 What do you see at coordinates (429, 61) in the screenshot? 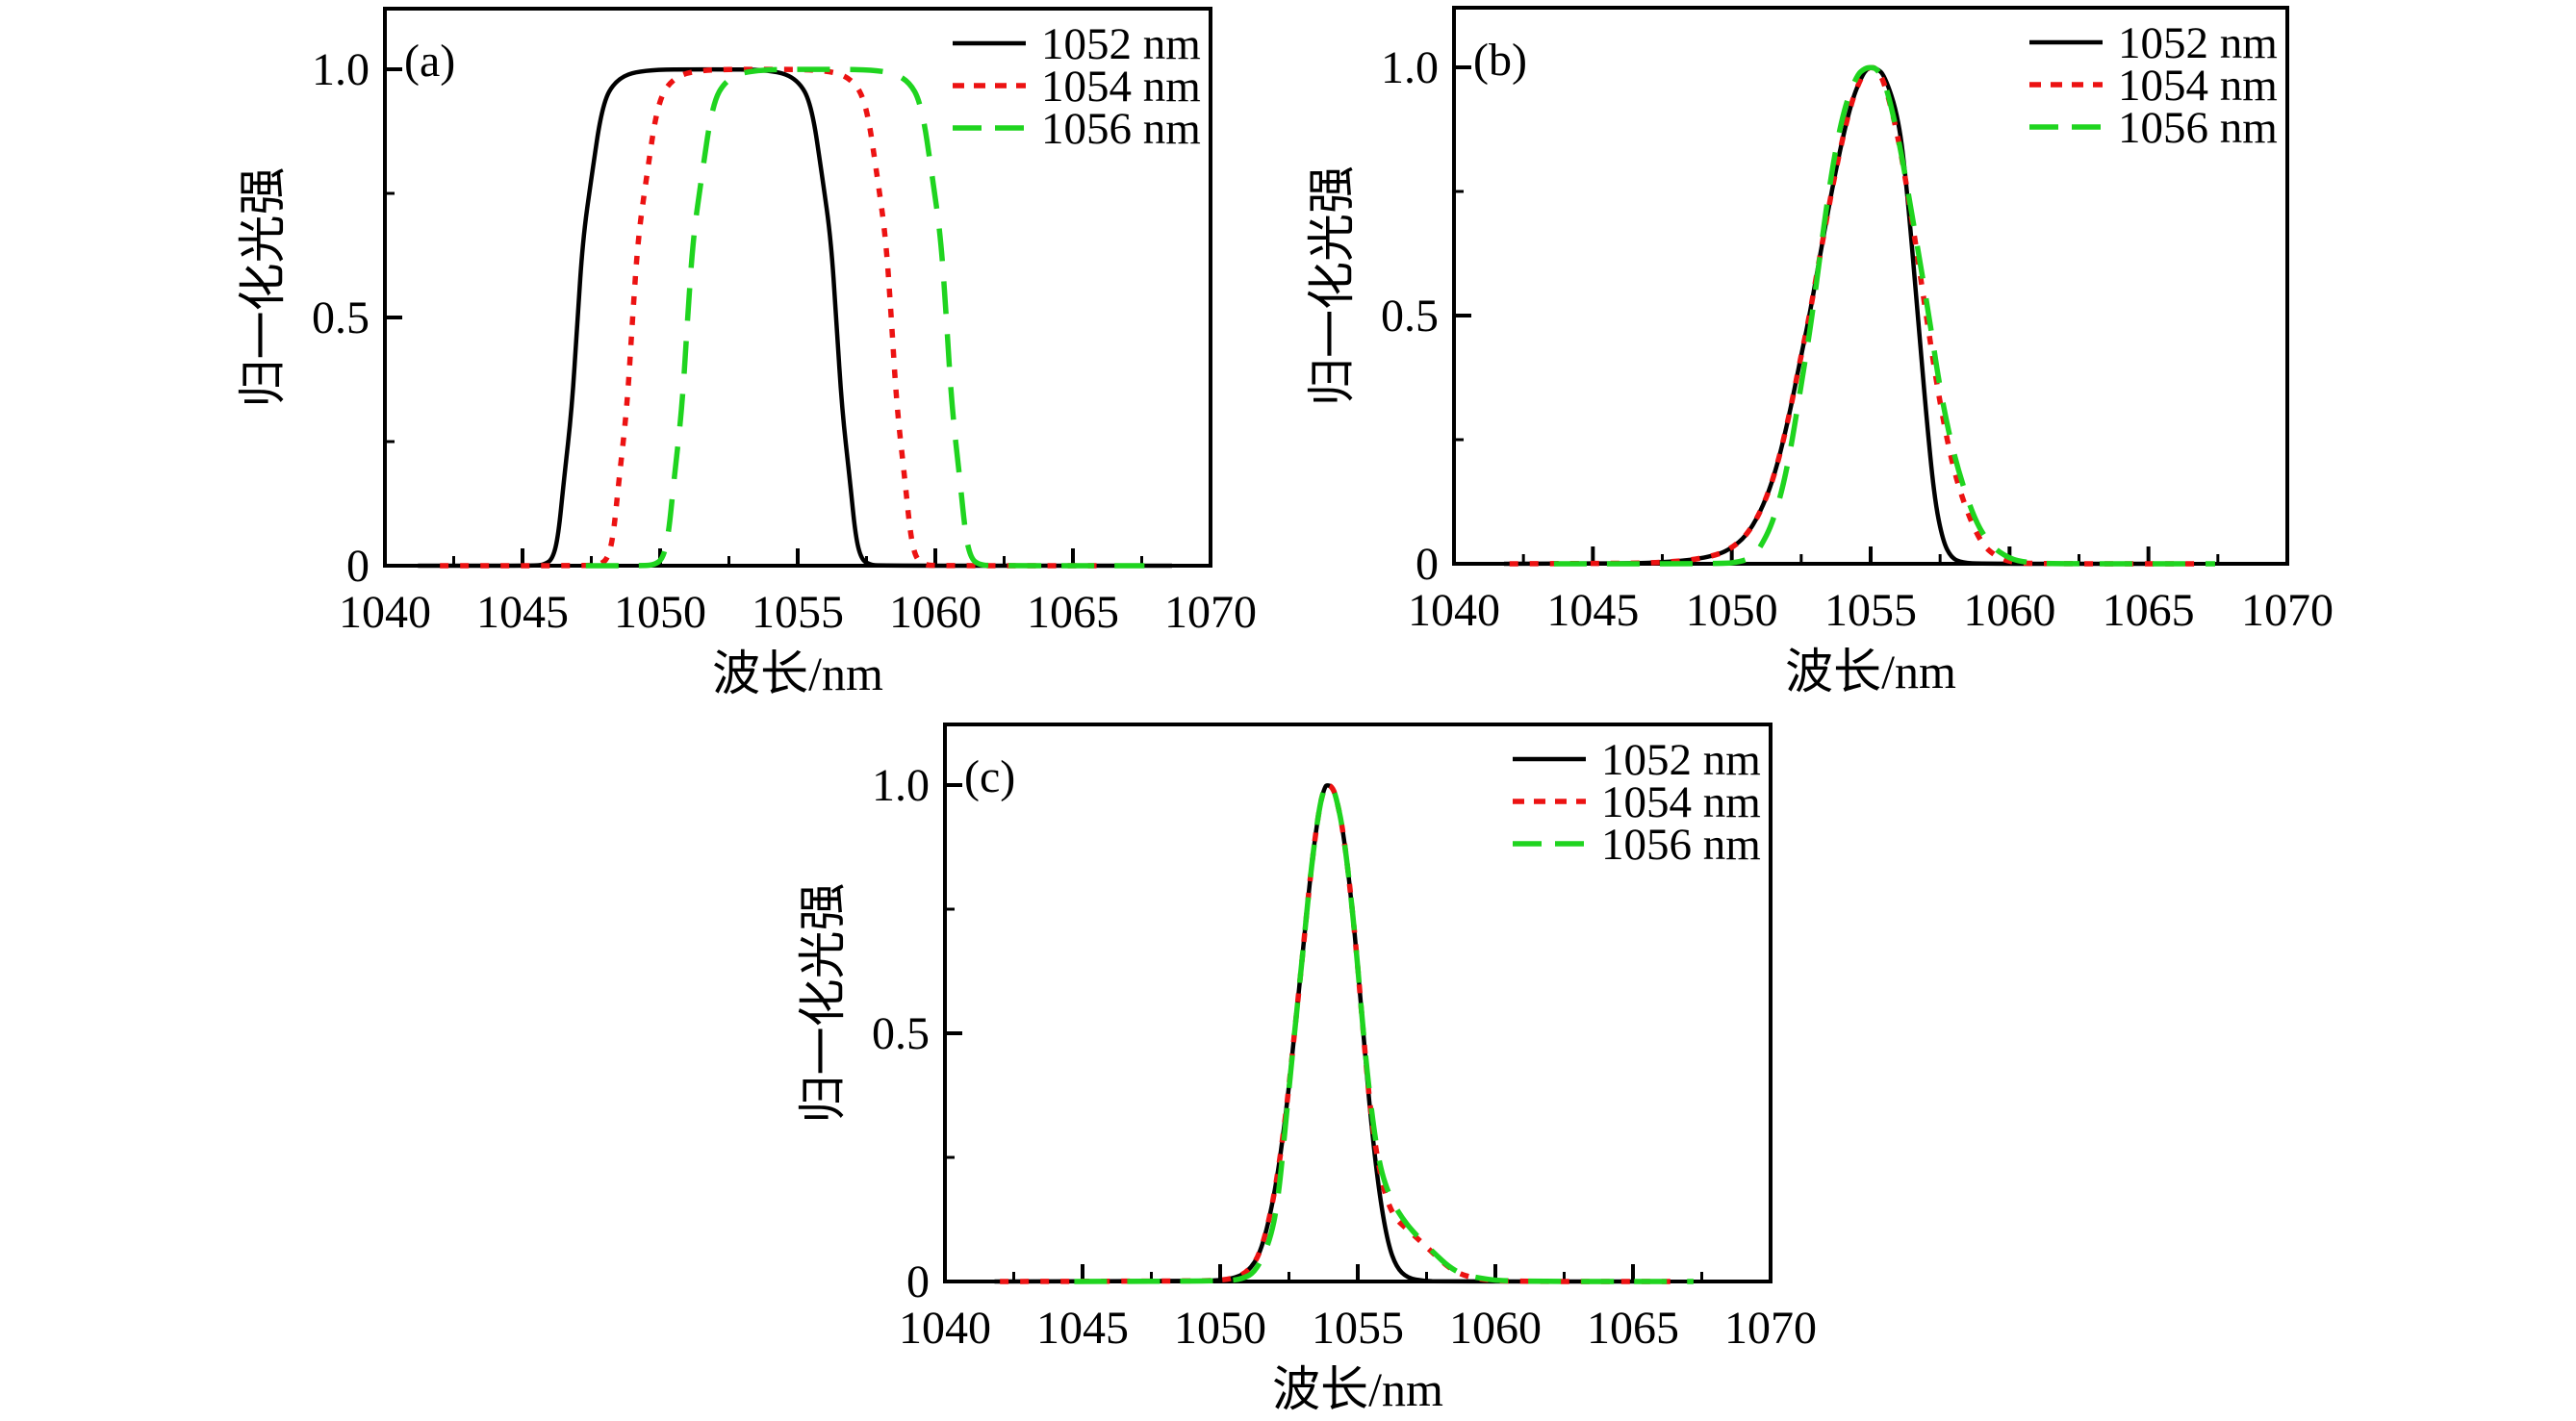
I see `panel-label: (a)` at bounding box center [429, 61].